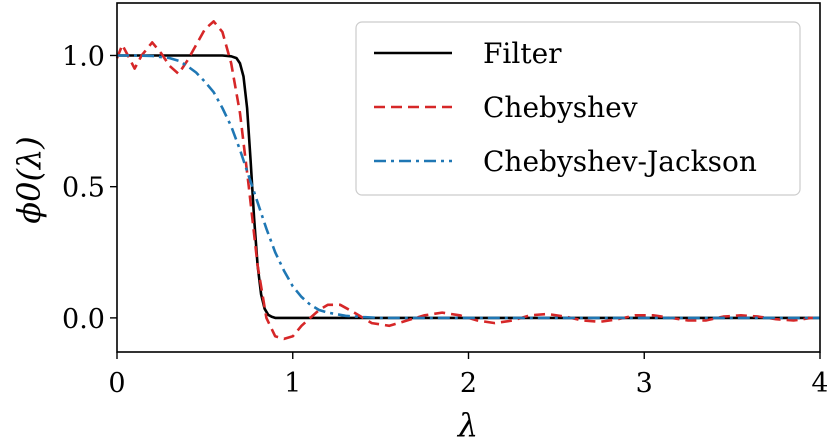 This screenshot has height=442, width=827. I want to click on x-tick-label: 1, so click(292, 383).